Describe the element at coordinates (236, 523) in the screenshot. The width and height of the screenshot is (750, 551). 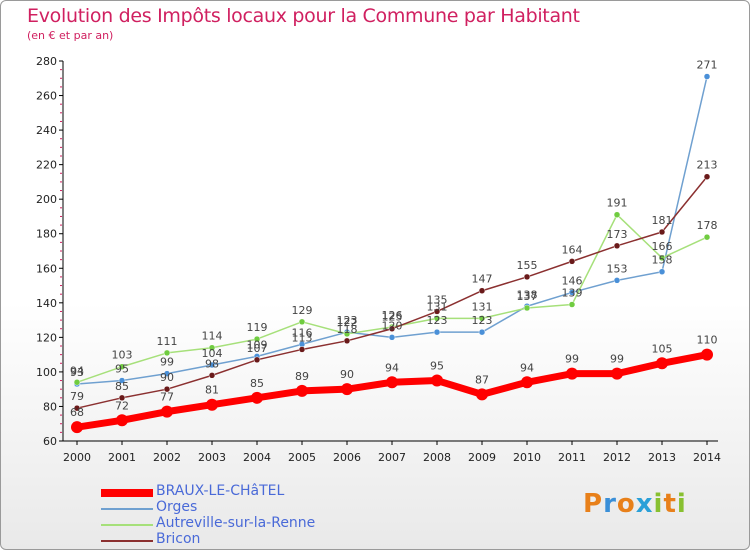
I see `legend-label: Autreville-sur-la-Renne` at that location.